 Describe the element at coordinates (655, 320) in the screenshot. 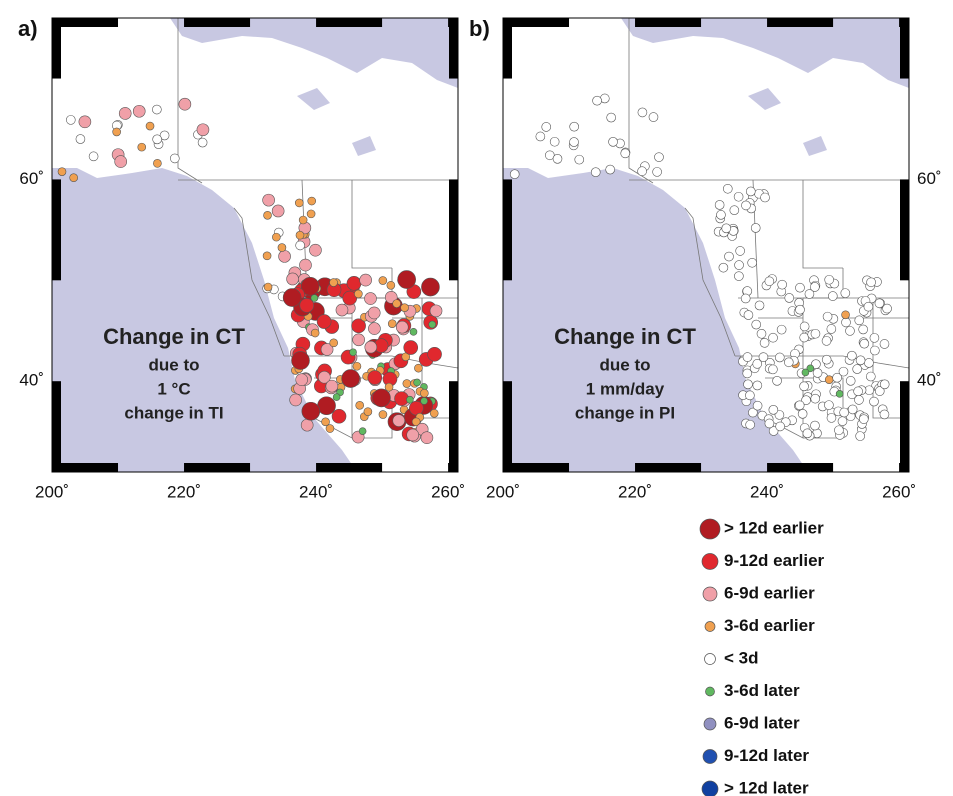

I see `ocean` at that location.